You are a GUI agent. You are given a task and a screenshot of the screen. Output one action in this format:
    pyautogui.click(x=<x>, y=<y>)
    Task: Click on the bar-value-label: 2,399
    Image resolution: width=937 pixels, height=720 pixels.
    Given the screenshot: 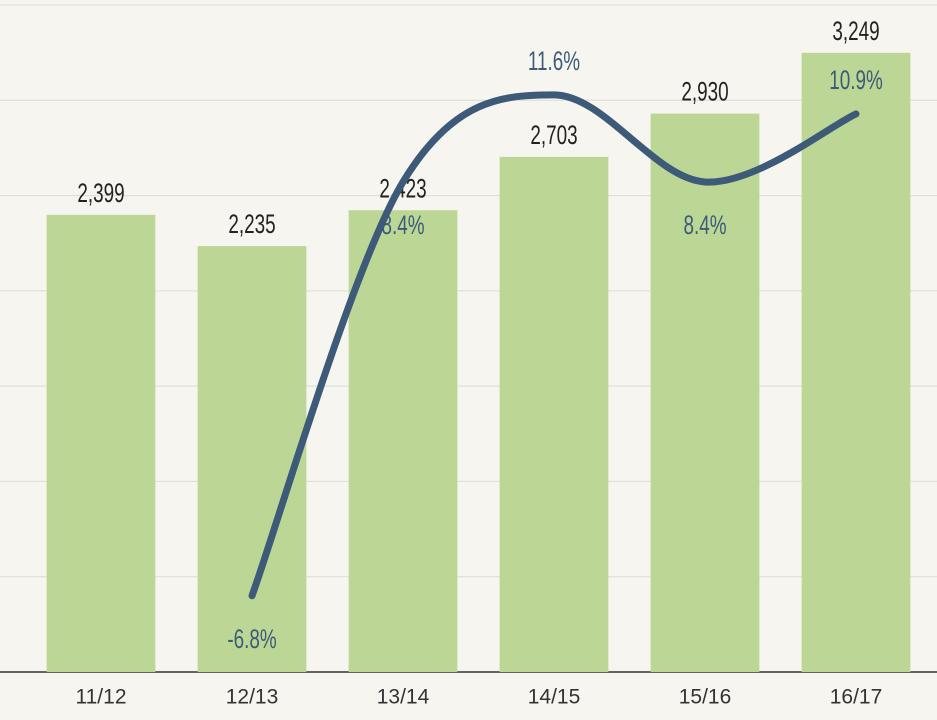 What is the action you would take?
    pyautogui.click(x=100, y=193)
    